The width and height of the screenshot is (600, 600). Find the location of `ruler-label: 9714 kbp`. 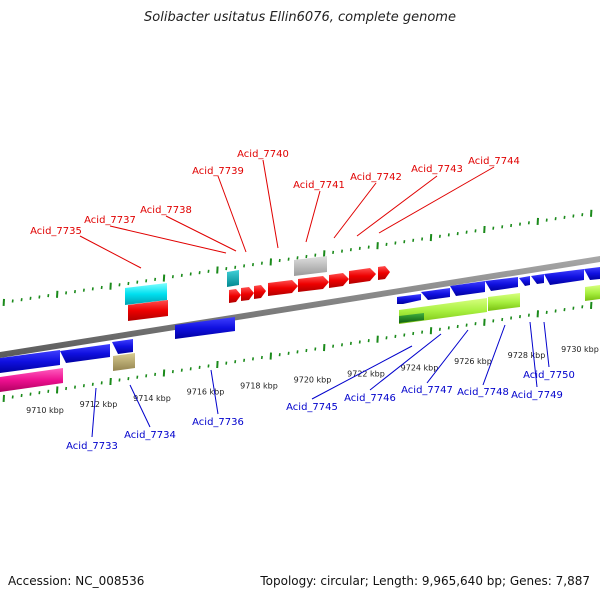

ruler-label: 9714 kbp is located at coordinates (152, 398).